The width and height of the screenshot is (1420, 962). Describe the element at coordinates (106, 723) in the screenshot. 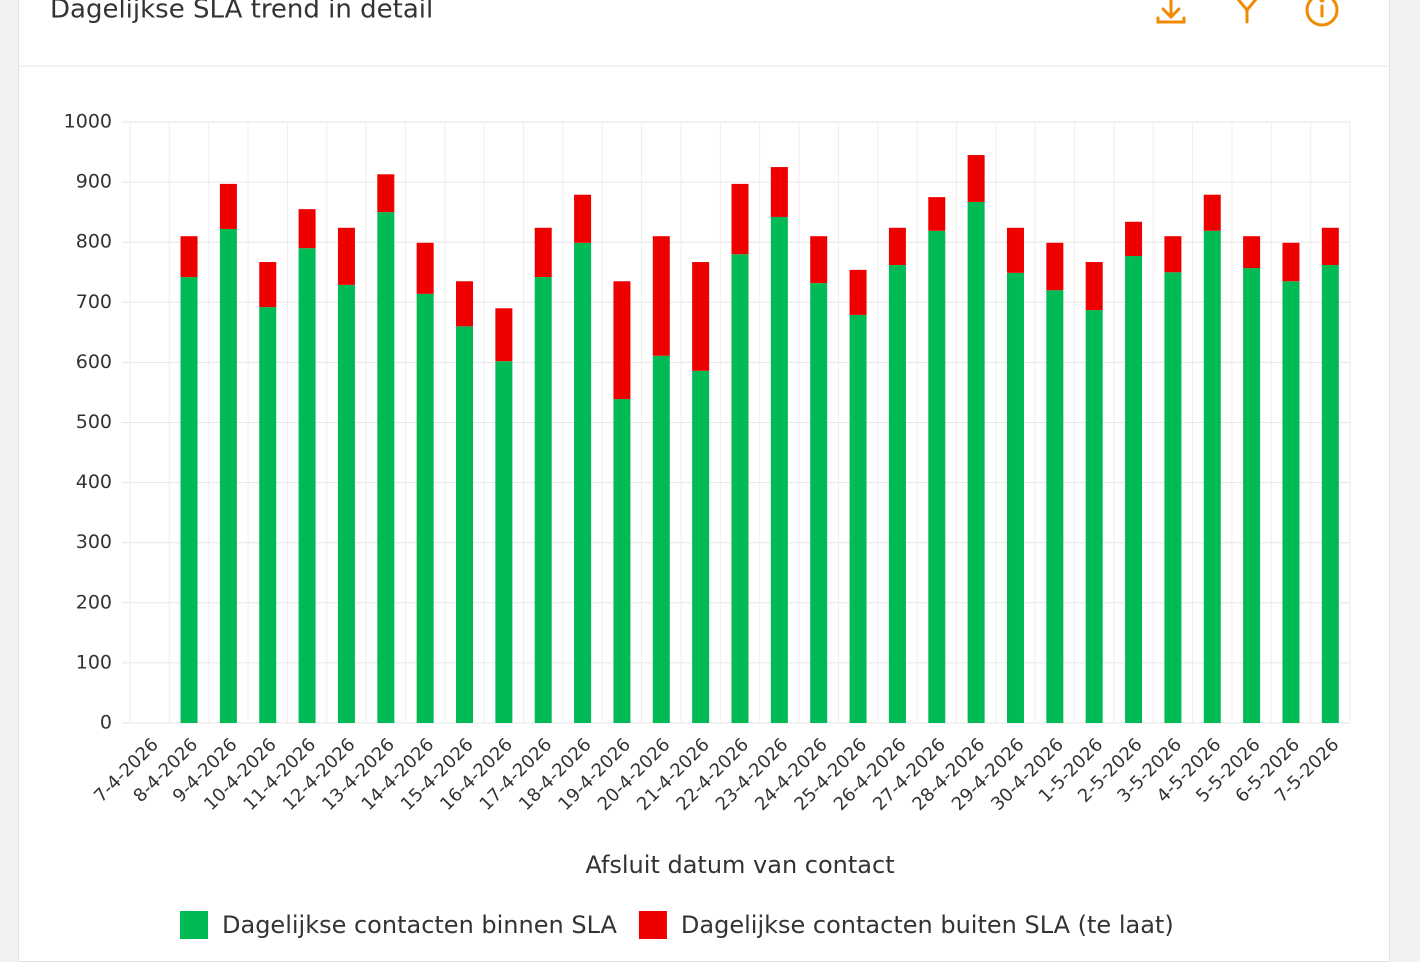

I see `y-tick-label: 0` at that location.